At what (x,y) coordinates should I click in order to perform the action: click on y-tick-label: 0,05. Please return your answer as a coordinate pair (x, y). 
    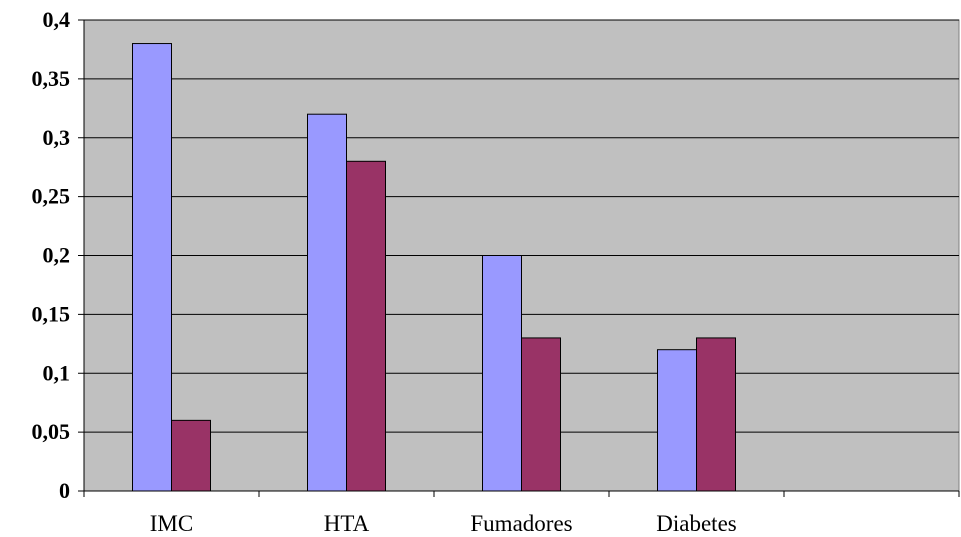
    Looking at the image, I should click on (51, 431).